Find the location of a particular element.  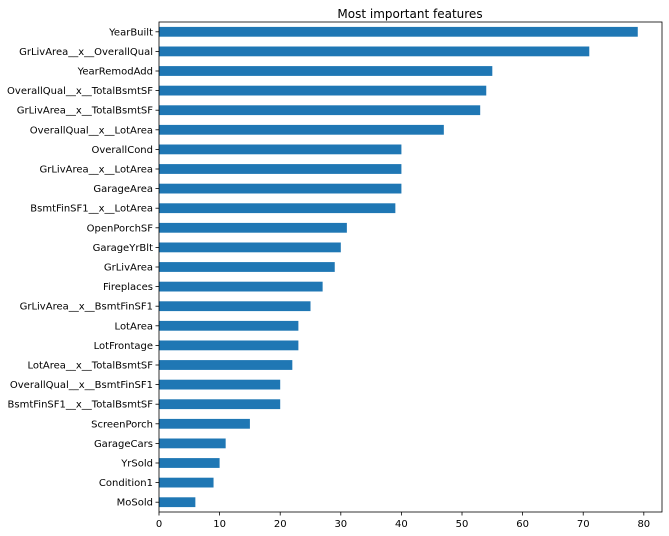

y-tick-label: OverallQual__x__TotalBsmtSF is located at coordinates (80, 91).